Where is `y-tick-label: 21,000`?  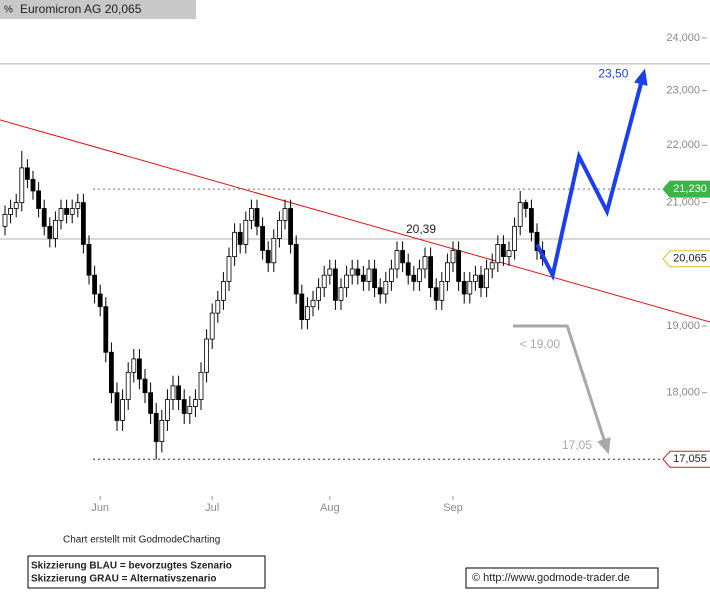 y-tick-label: 21,000 is located at coordinates (683, 203).